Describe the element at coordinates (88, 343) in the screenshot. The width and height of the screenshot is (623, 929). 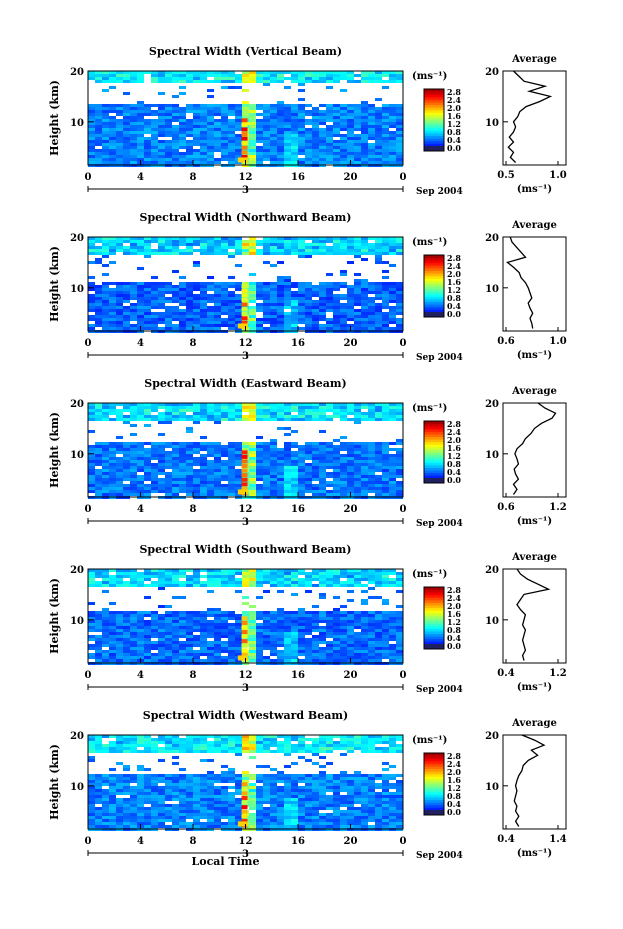
I see `x-tick-label: 0` at that location.